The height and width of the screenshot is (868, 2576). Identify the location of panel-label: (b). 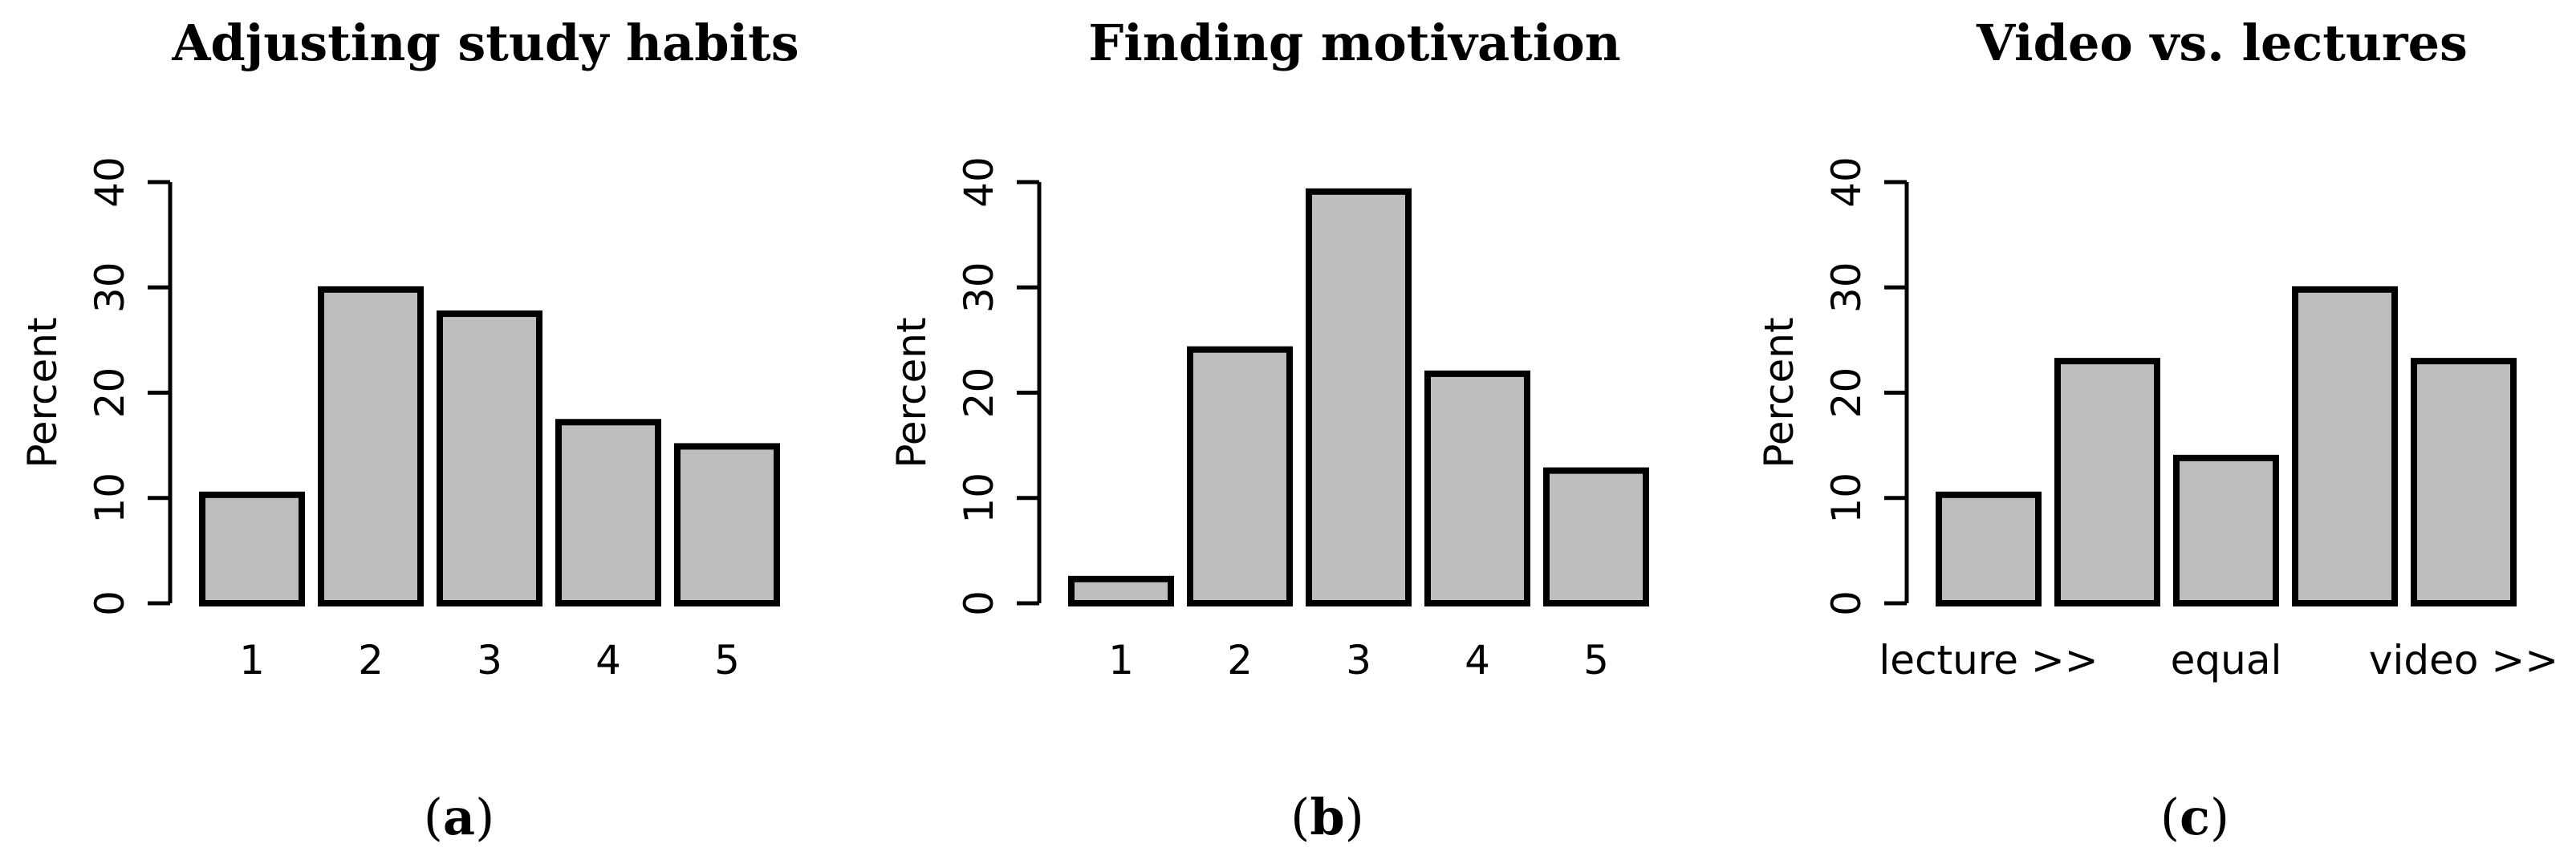
(1327, 817).